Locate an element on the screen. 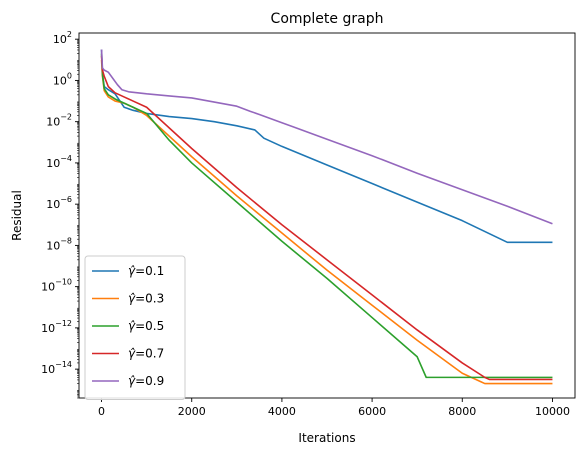 This screenshot has width=584, height=455. x-tick-label: 8000 is located at coordinates (462, 411).